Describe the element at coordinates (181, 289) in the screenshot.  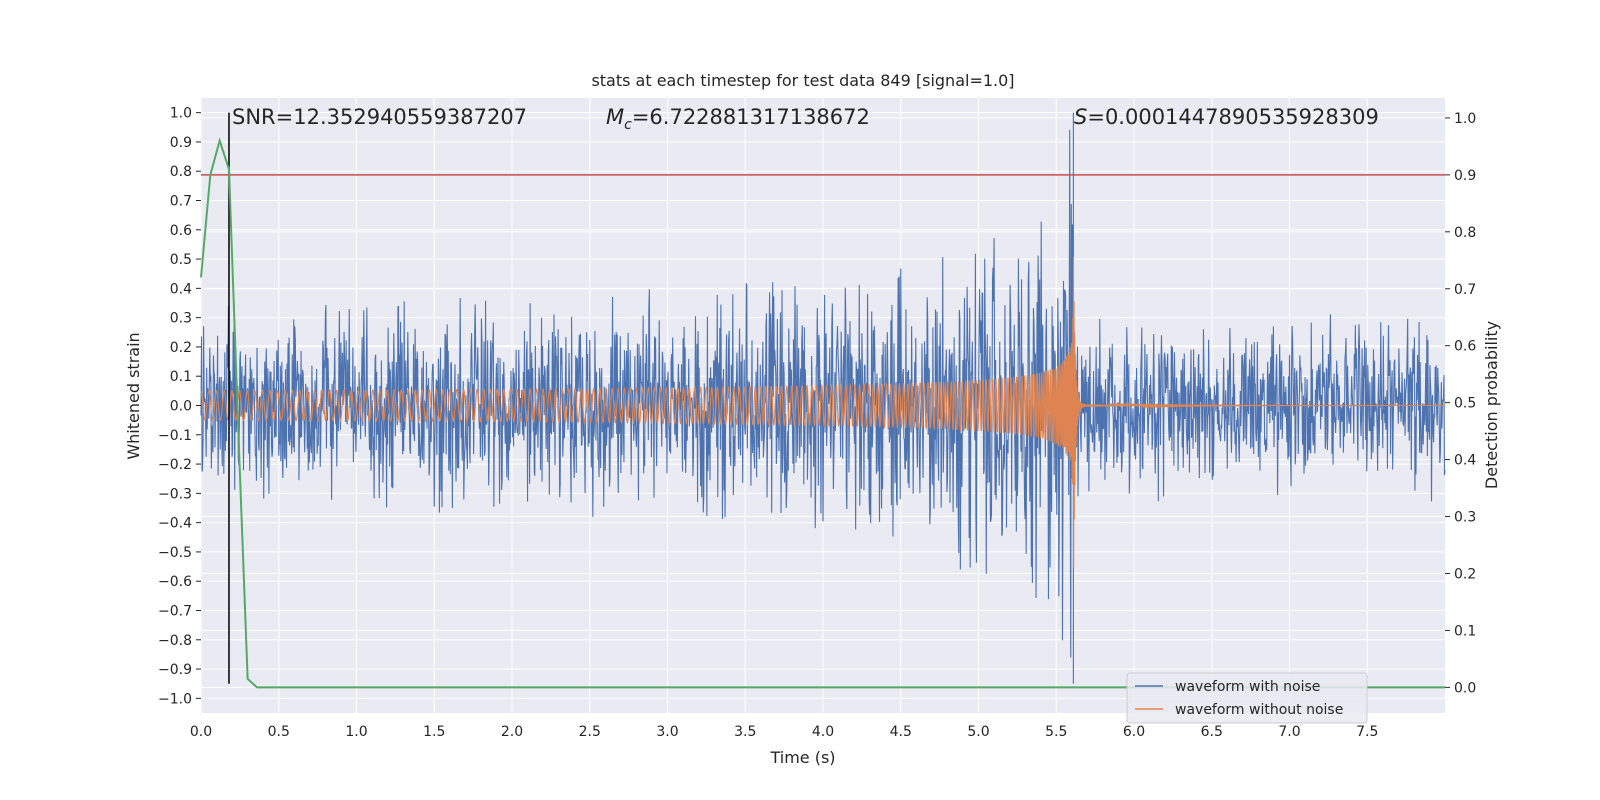
I see `y-tick-label: 0.4` at that location.